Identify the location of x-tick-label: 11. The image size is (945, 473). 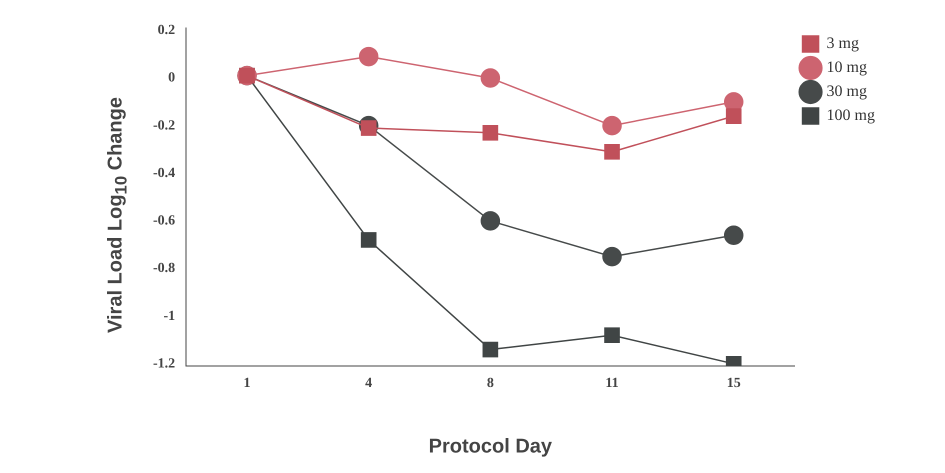
(612, 384).